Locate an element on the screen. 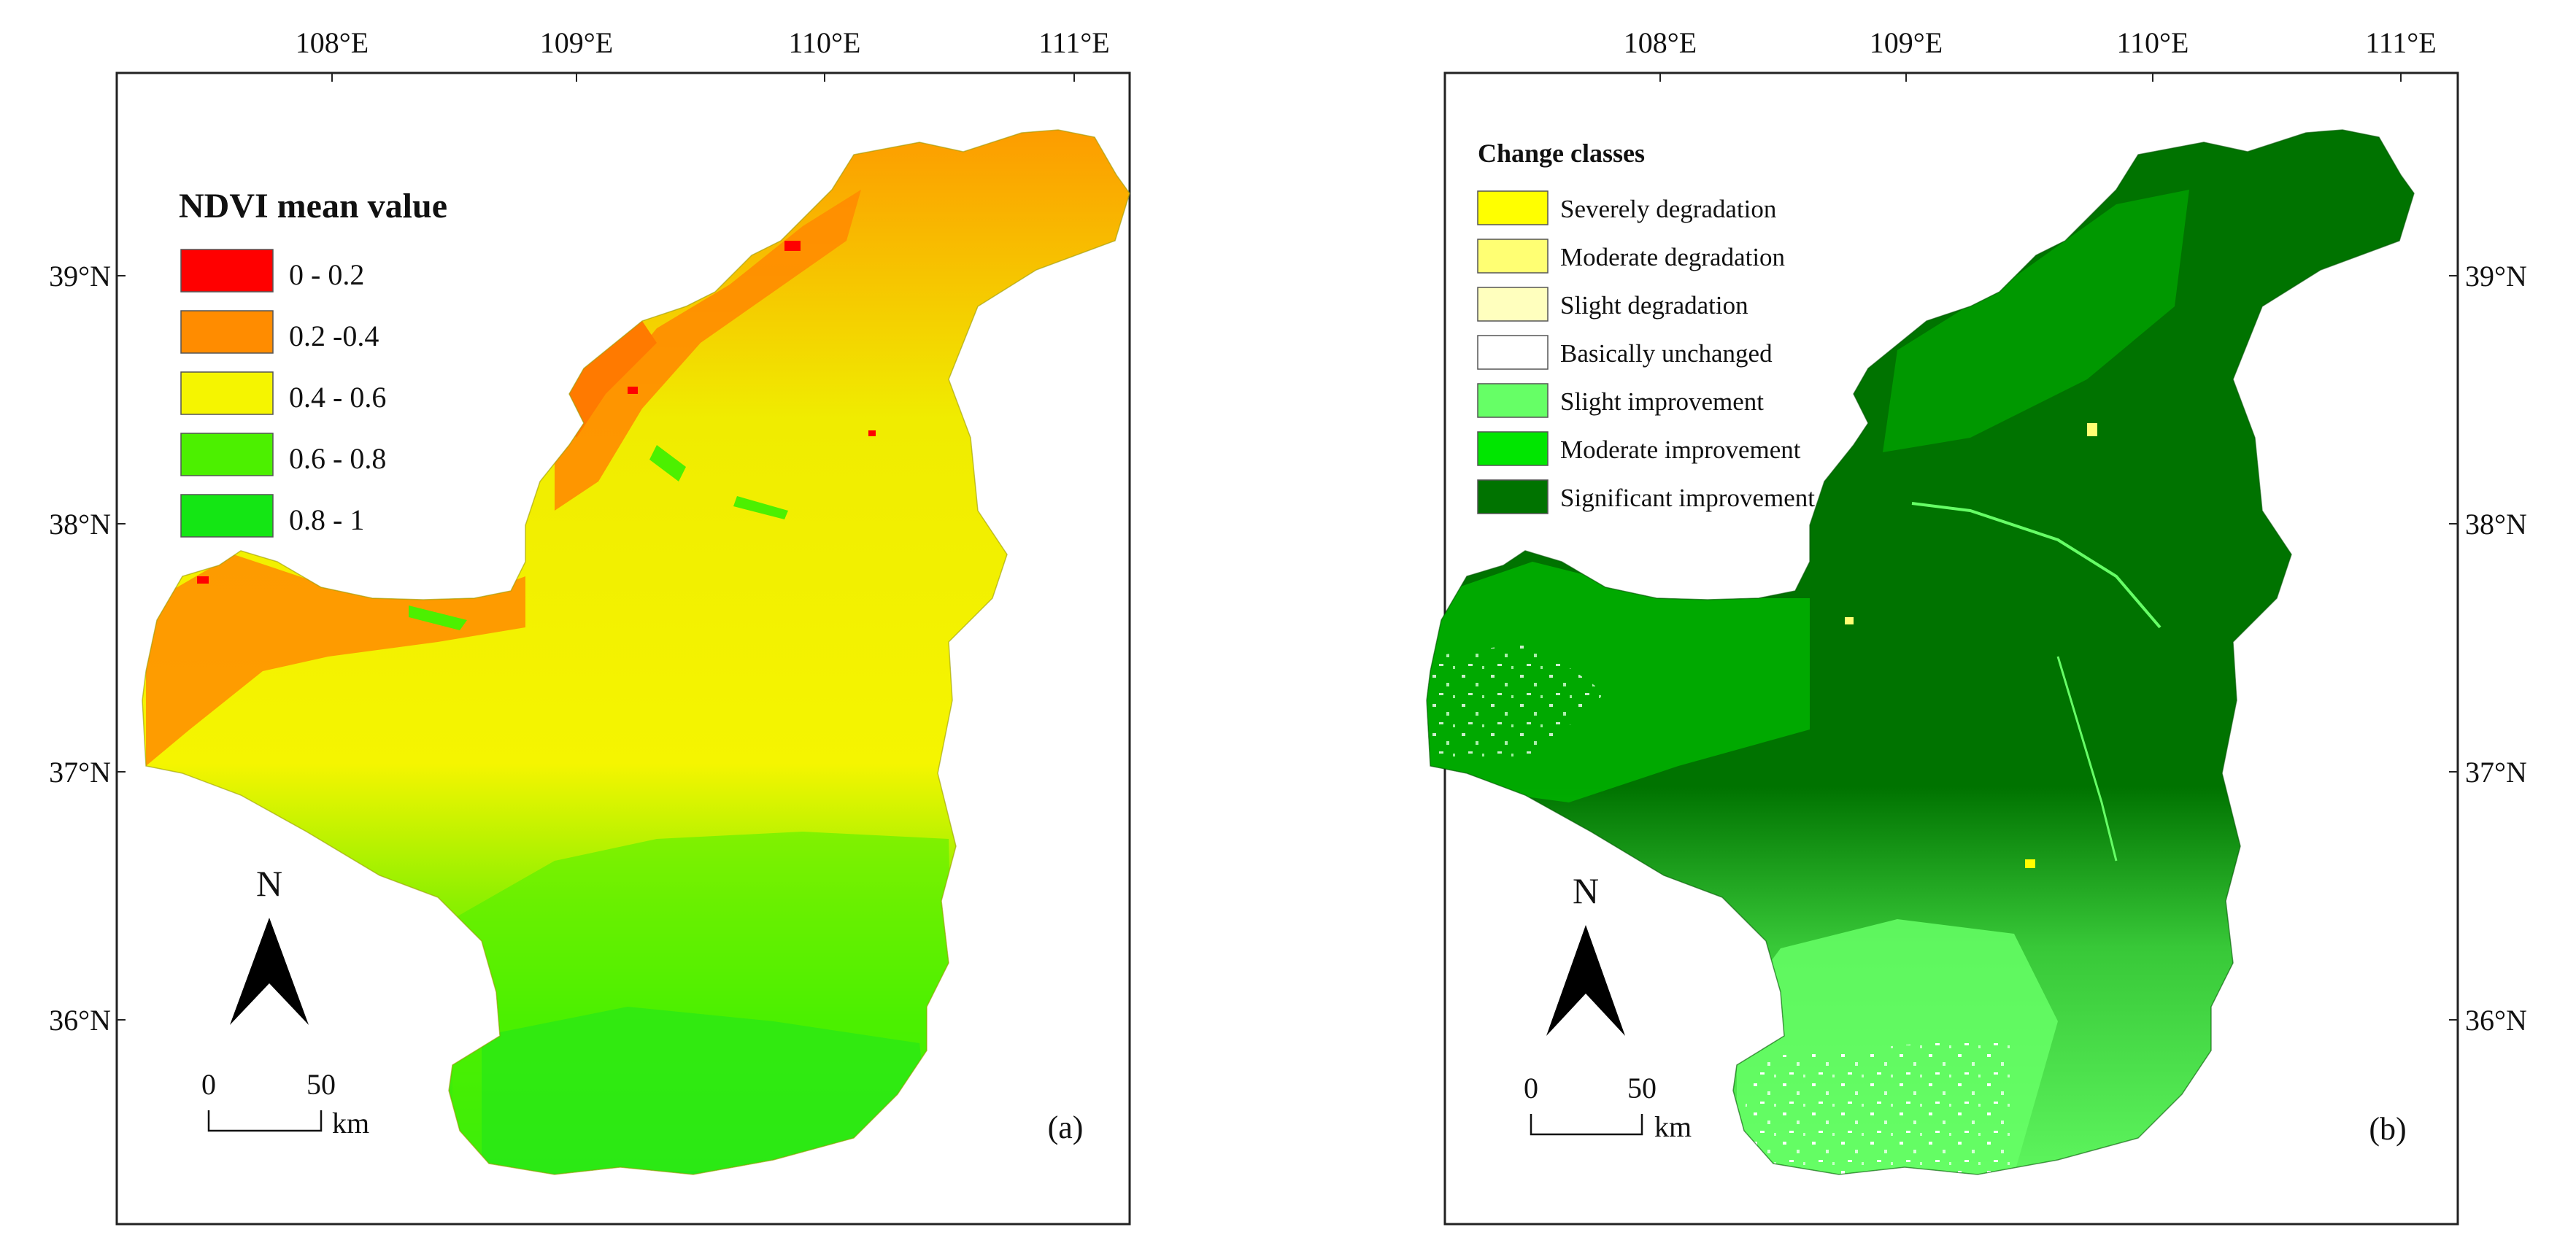 Image resolution: width=2576 pixels, height=1254 pixels. panel-b-y-tick: 39°N is located at coordinates (2496, 277).